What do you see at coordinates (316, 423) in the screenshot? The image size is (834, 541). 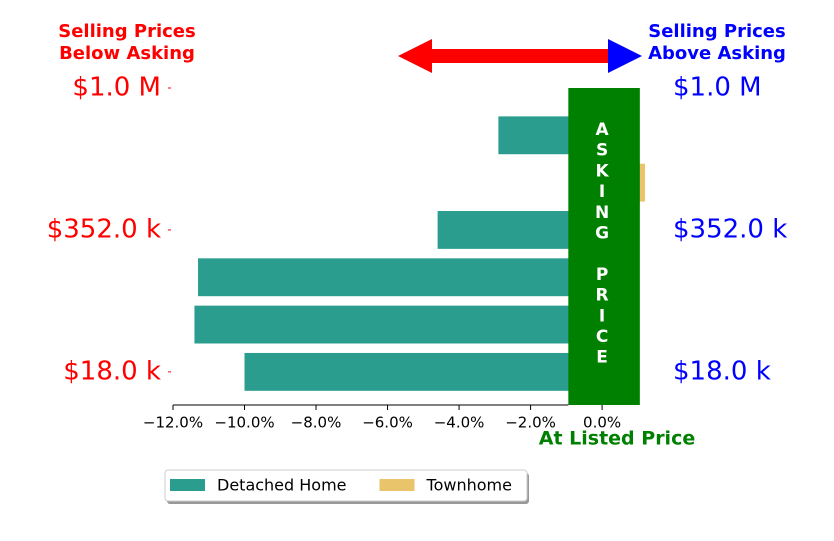 I see `x-tick-label: −8.0%` at bounding box center [316, 423].